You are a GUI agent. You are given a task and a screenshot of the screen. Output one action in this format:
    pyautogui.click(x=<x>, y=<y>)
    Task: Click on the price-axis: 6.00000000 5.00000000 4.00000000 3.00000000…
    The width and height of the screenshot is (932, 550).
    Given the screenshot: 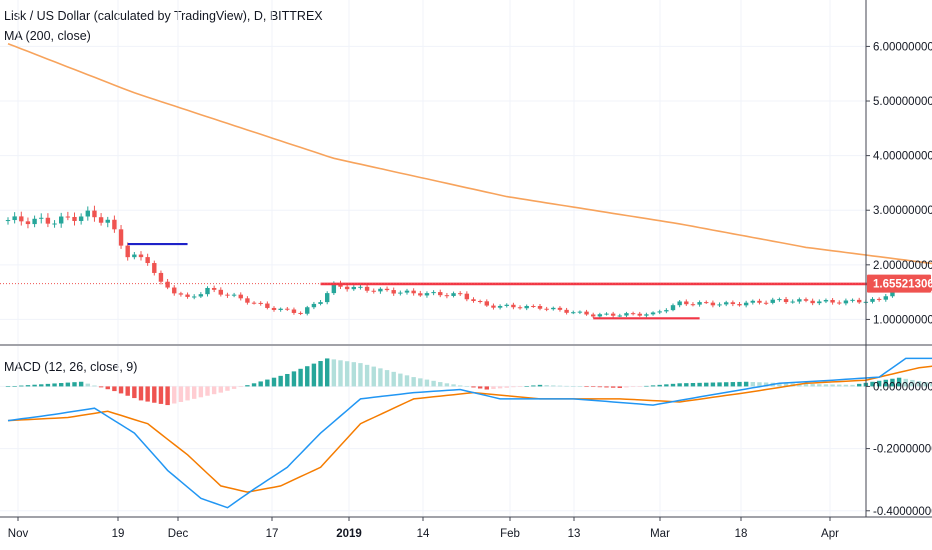 What is the action you would take?
    pyautogui.click(x=899, y=279)
    